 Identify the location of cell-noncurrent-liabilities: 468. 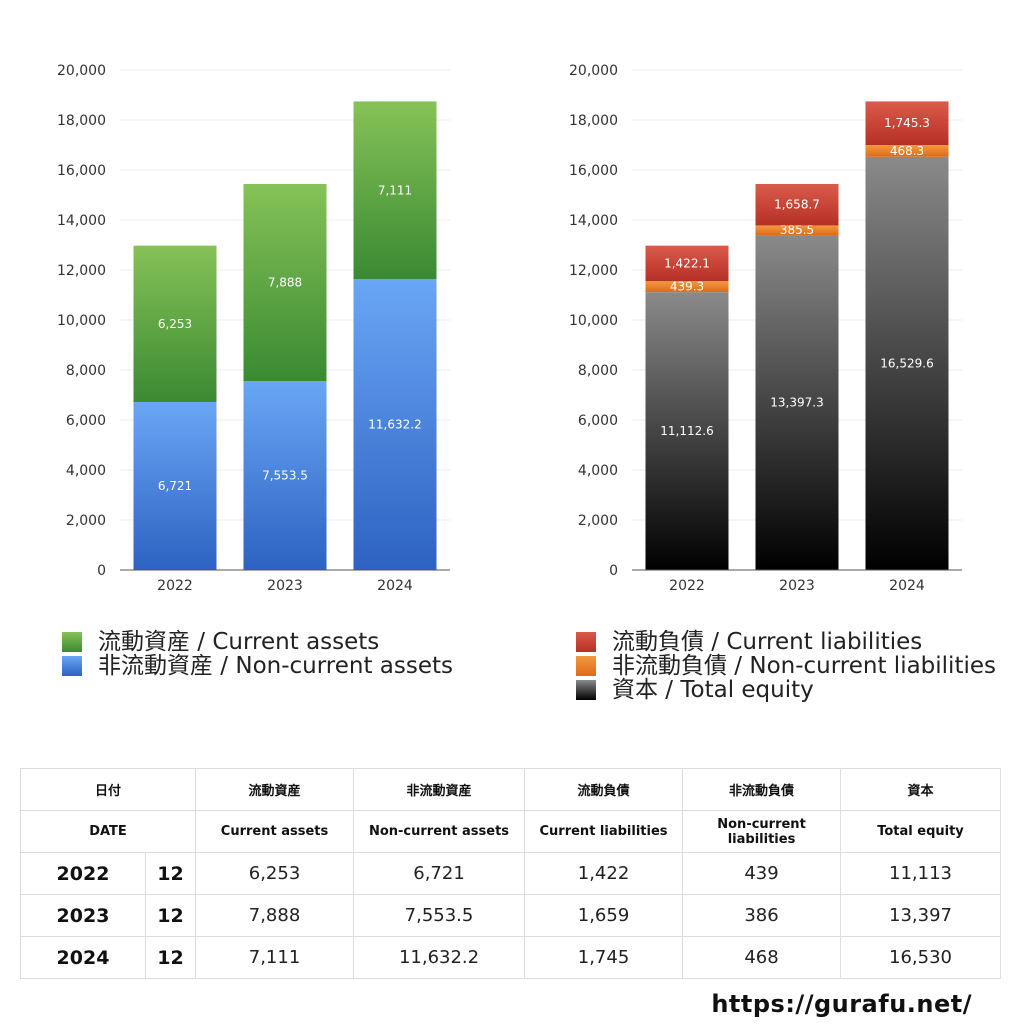
(762, 957).